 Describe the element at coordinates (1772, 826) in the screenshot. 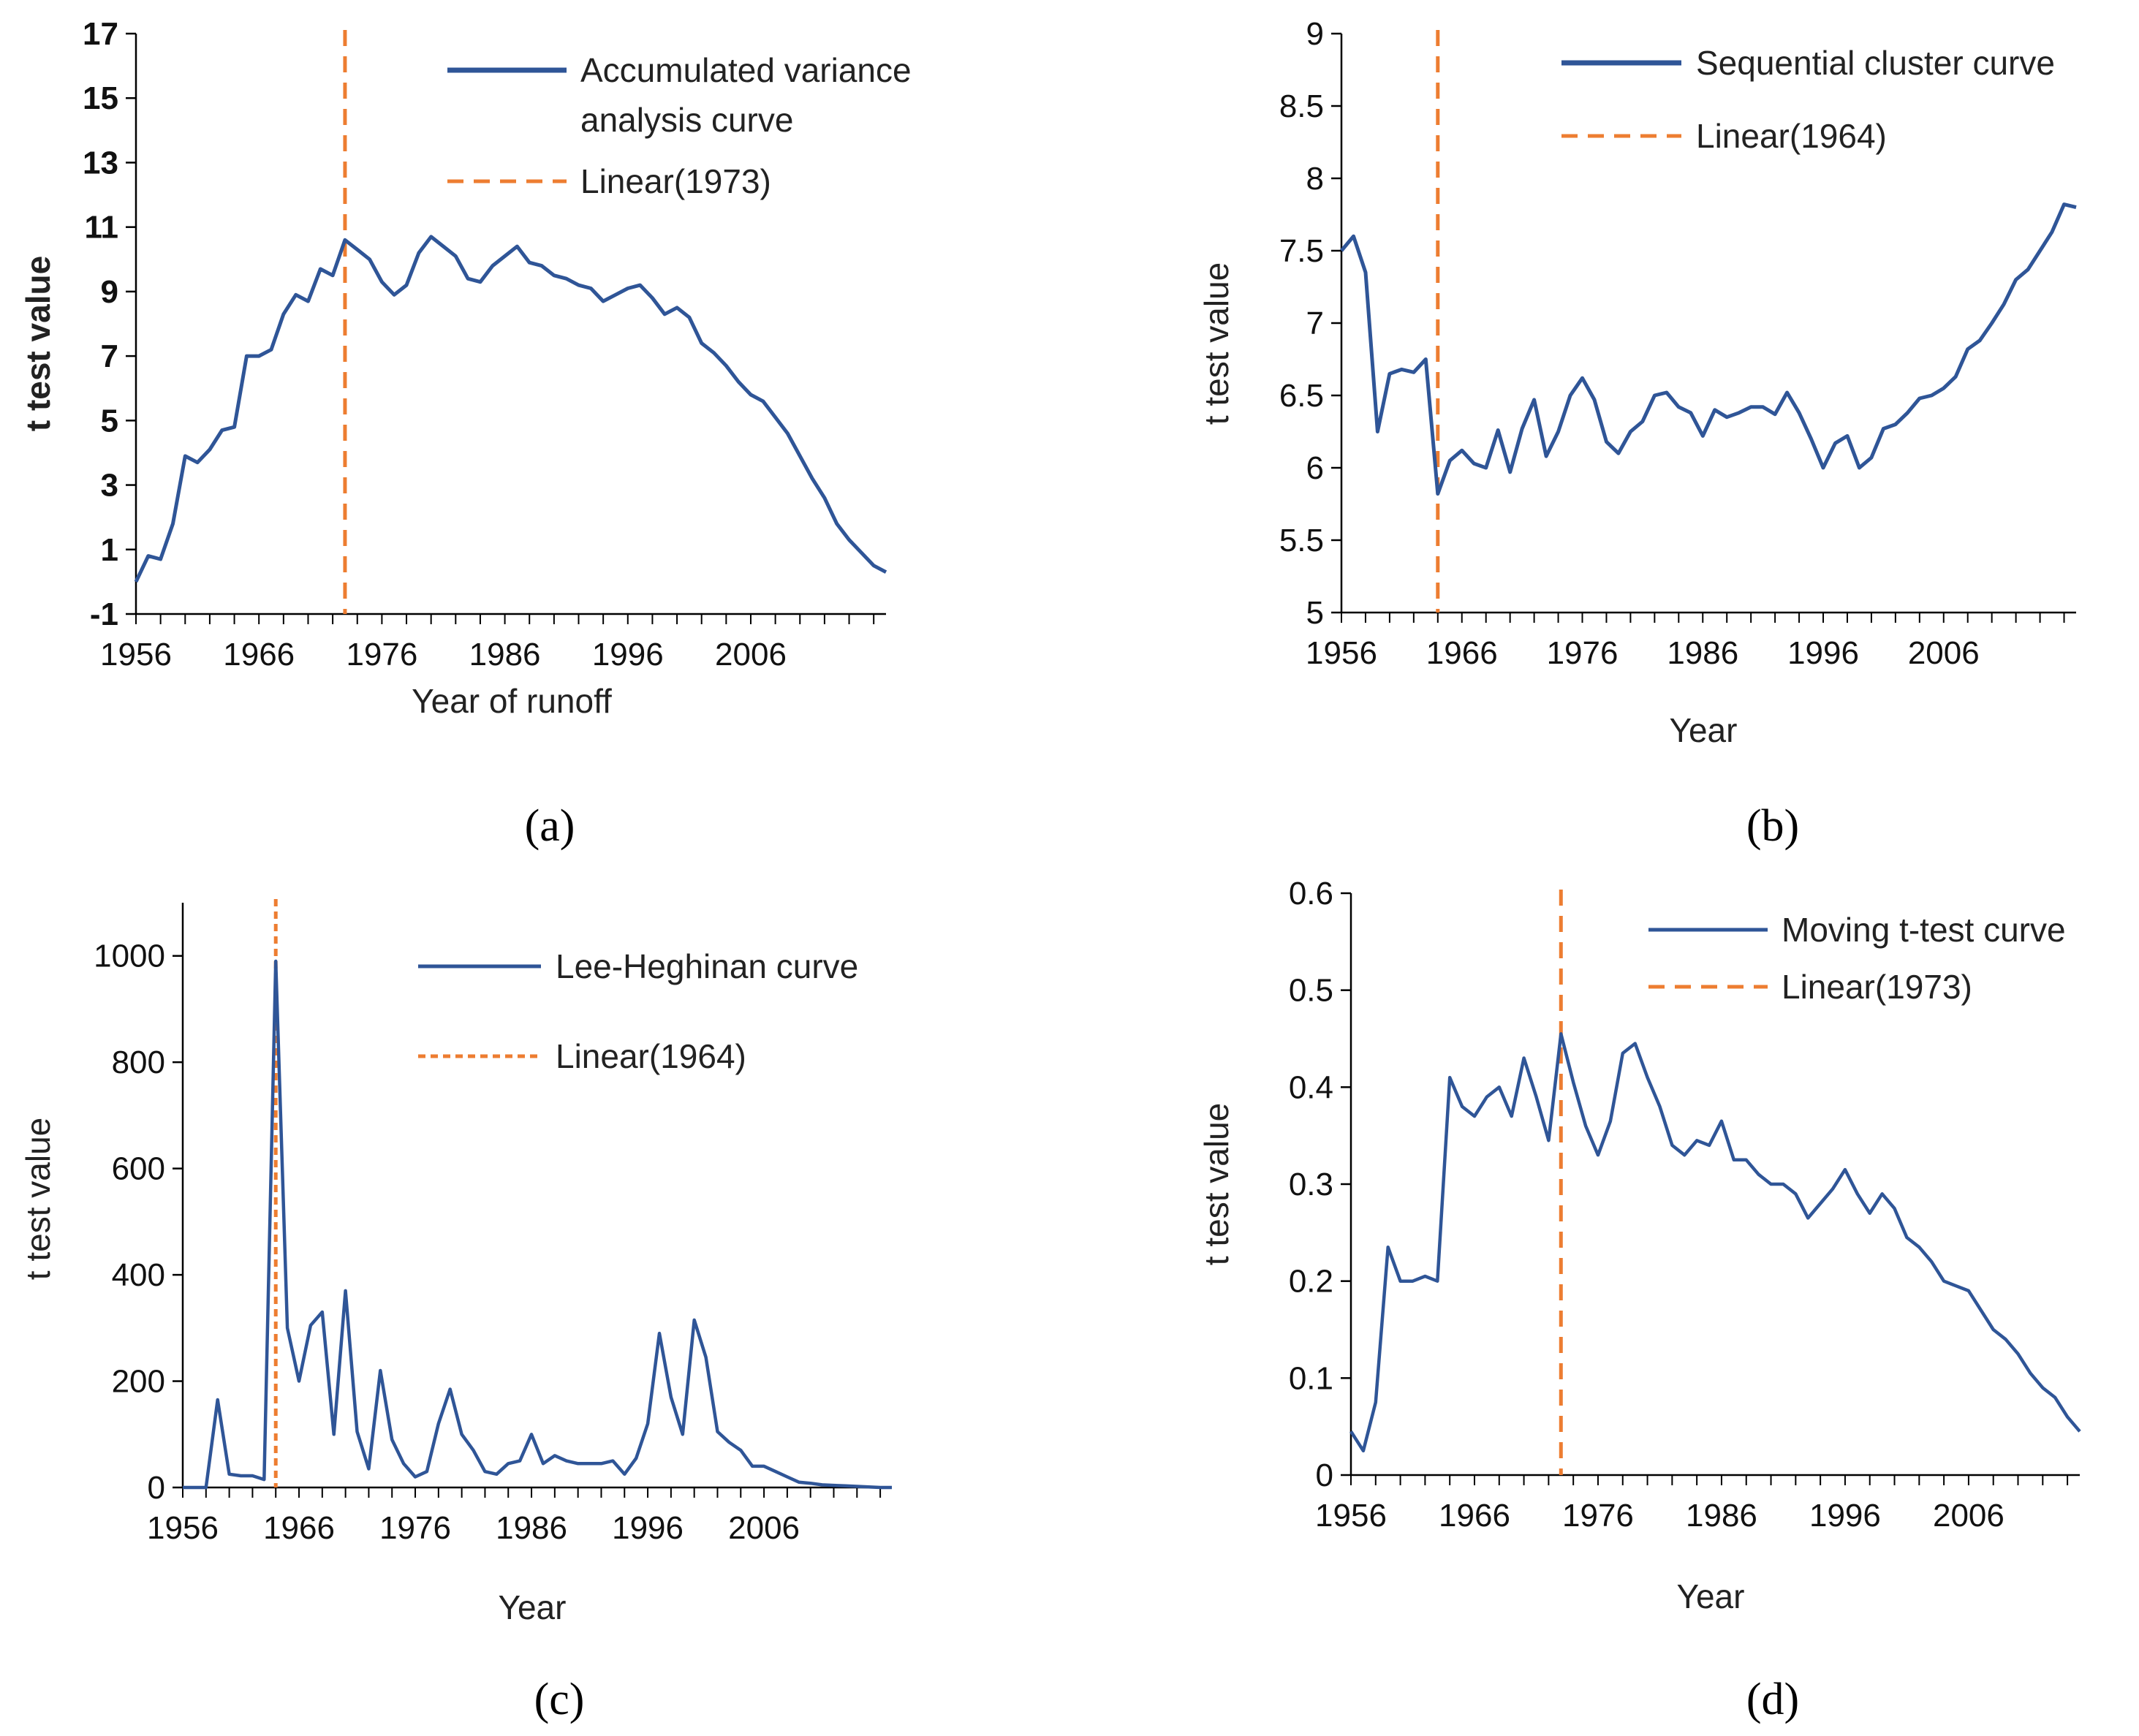

I see `panel-label-b: (b)` at that location.